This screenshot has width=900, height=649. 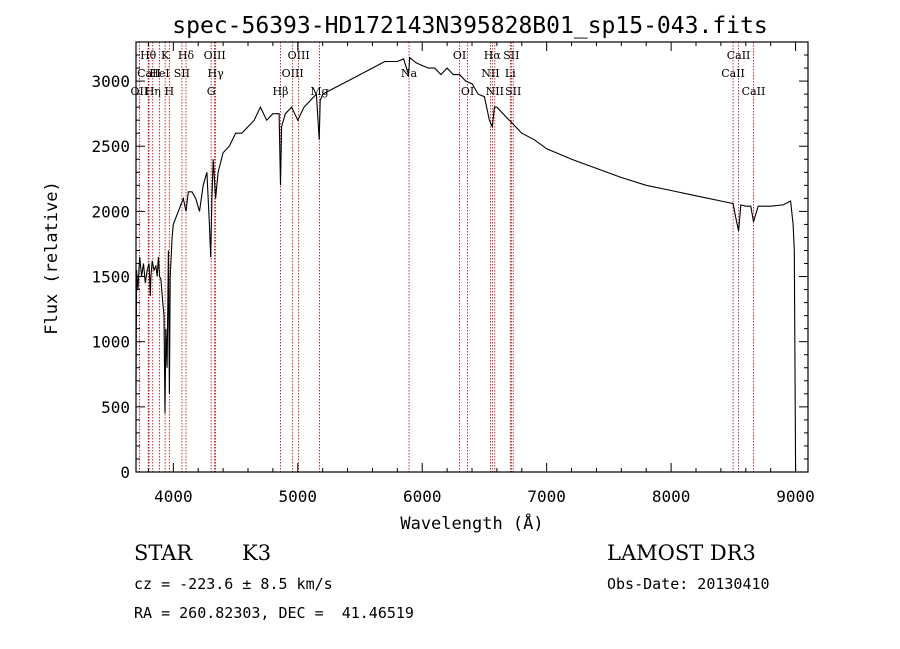 What do you see at coordinates (298, 496) in the screenshot?
I see `x-tick-label: 5000` at bounding box center [298, 496].